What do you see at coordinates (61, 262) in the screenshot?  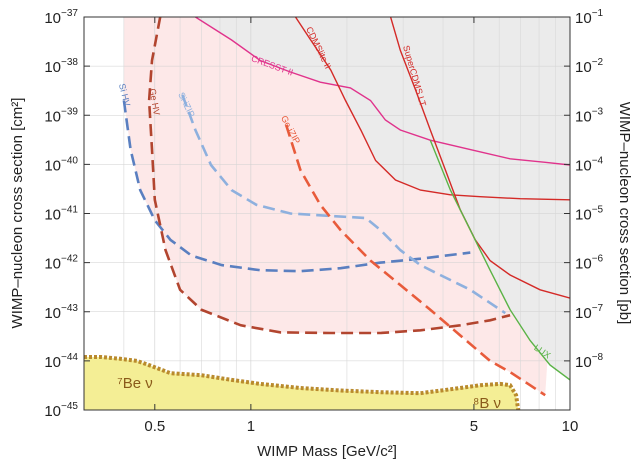 I see `y-tick-label: 10⁻⁴²` at bounding box center [61, 262].